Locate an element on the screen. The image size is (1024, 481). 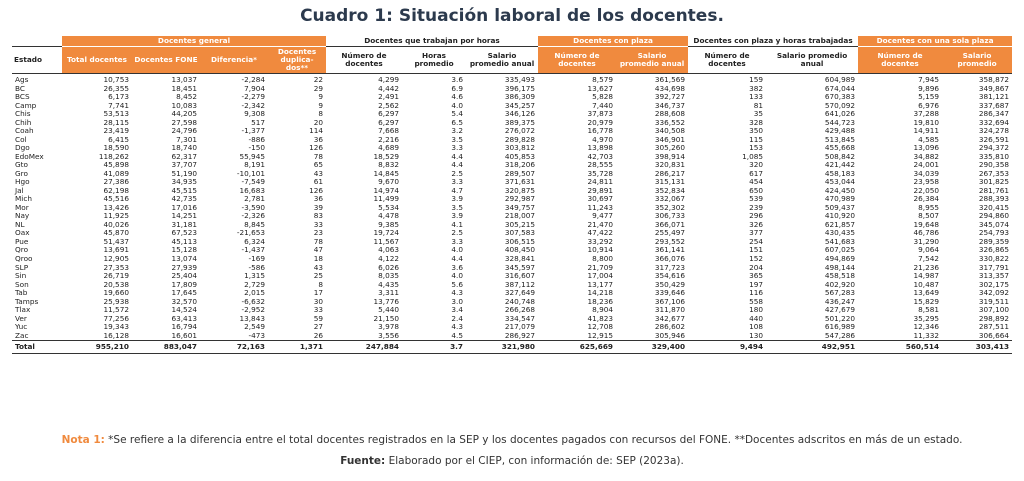
group-header: Docentes con una sola plaza is located at coordinates (935, 41).